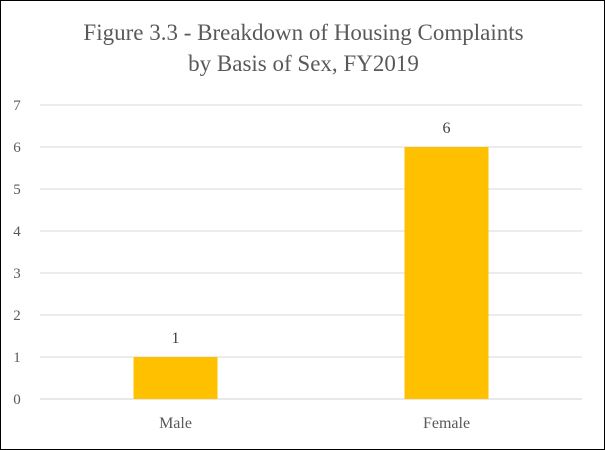 Image resolution: width=605 pixels, height=450 pixels. Describe the element at coordinates (17, 232) in the screenshot. I see `y-tick-label: 4` at that location.